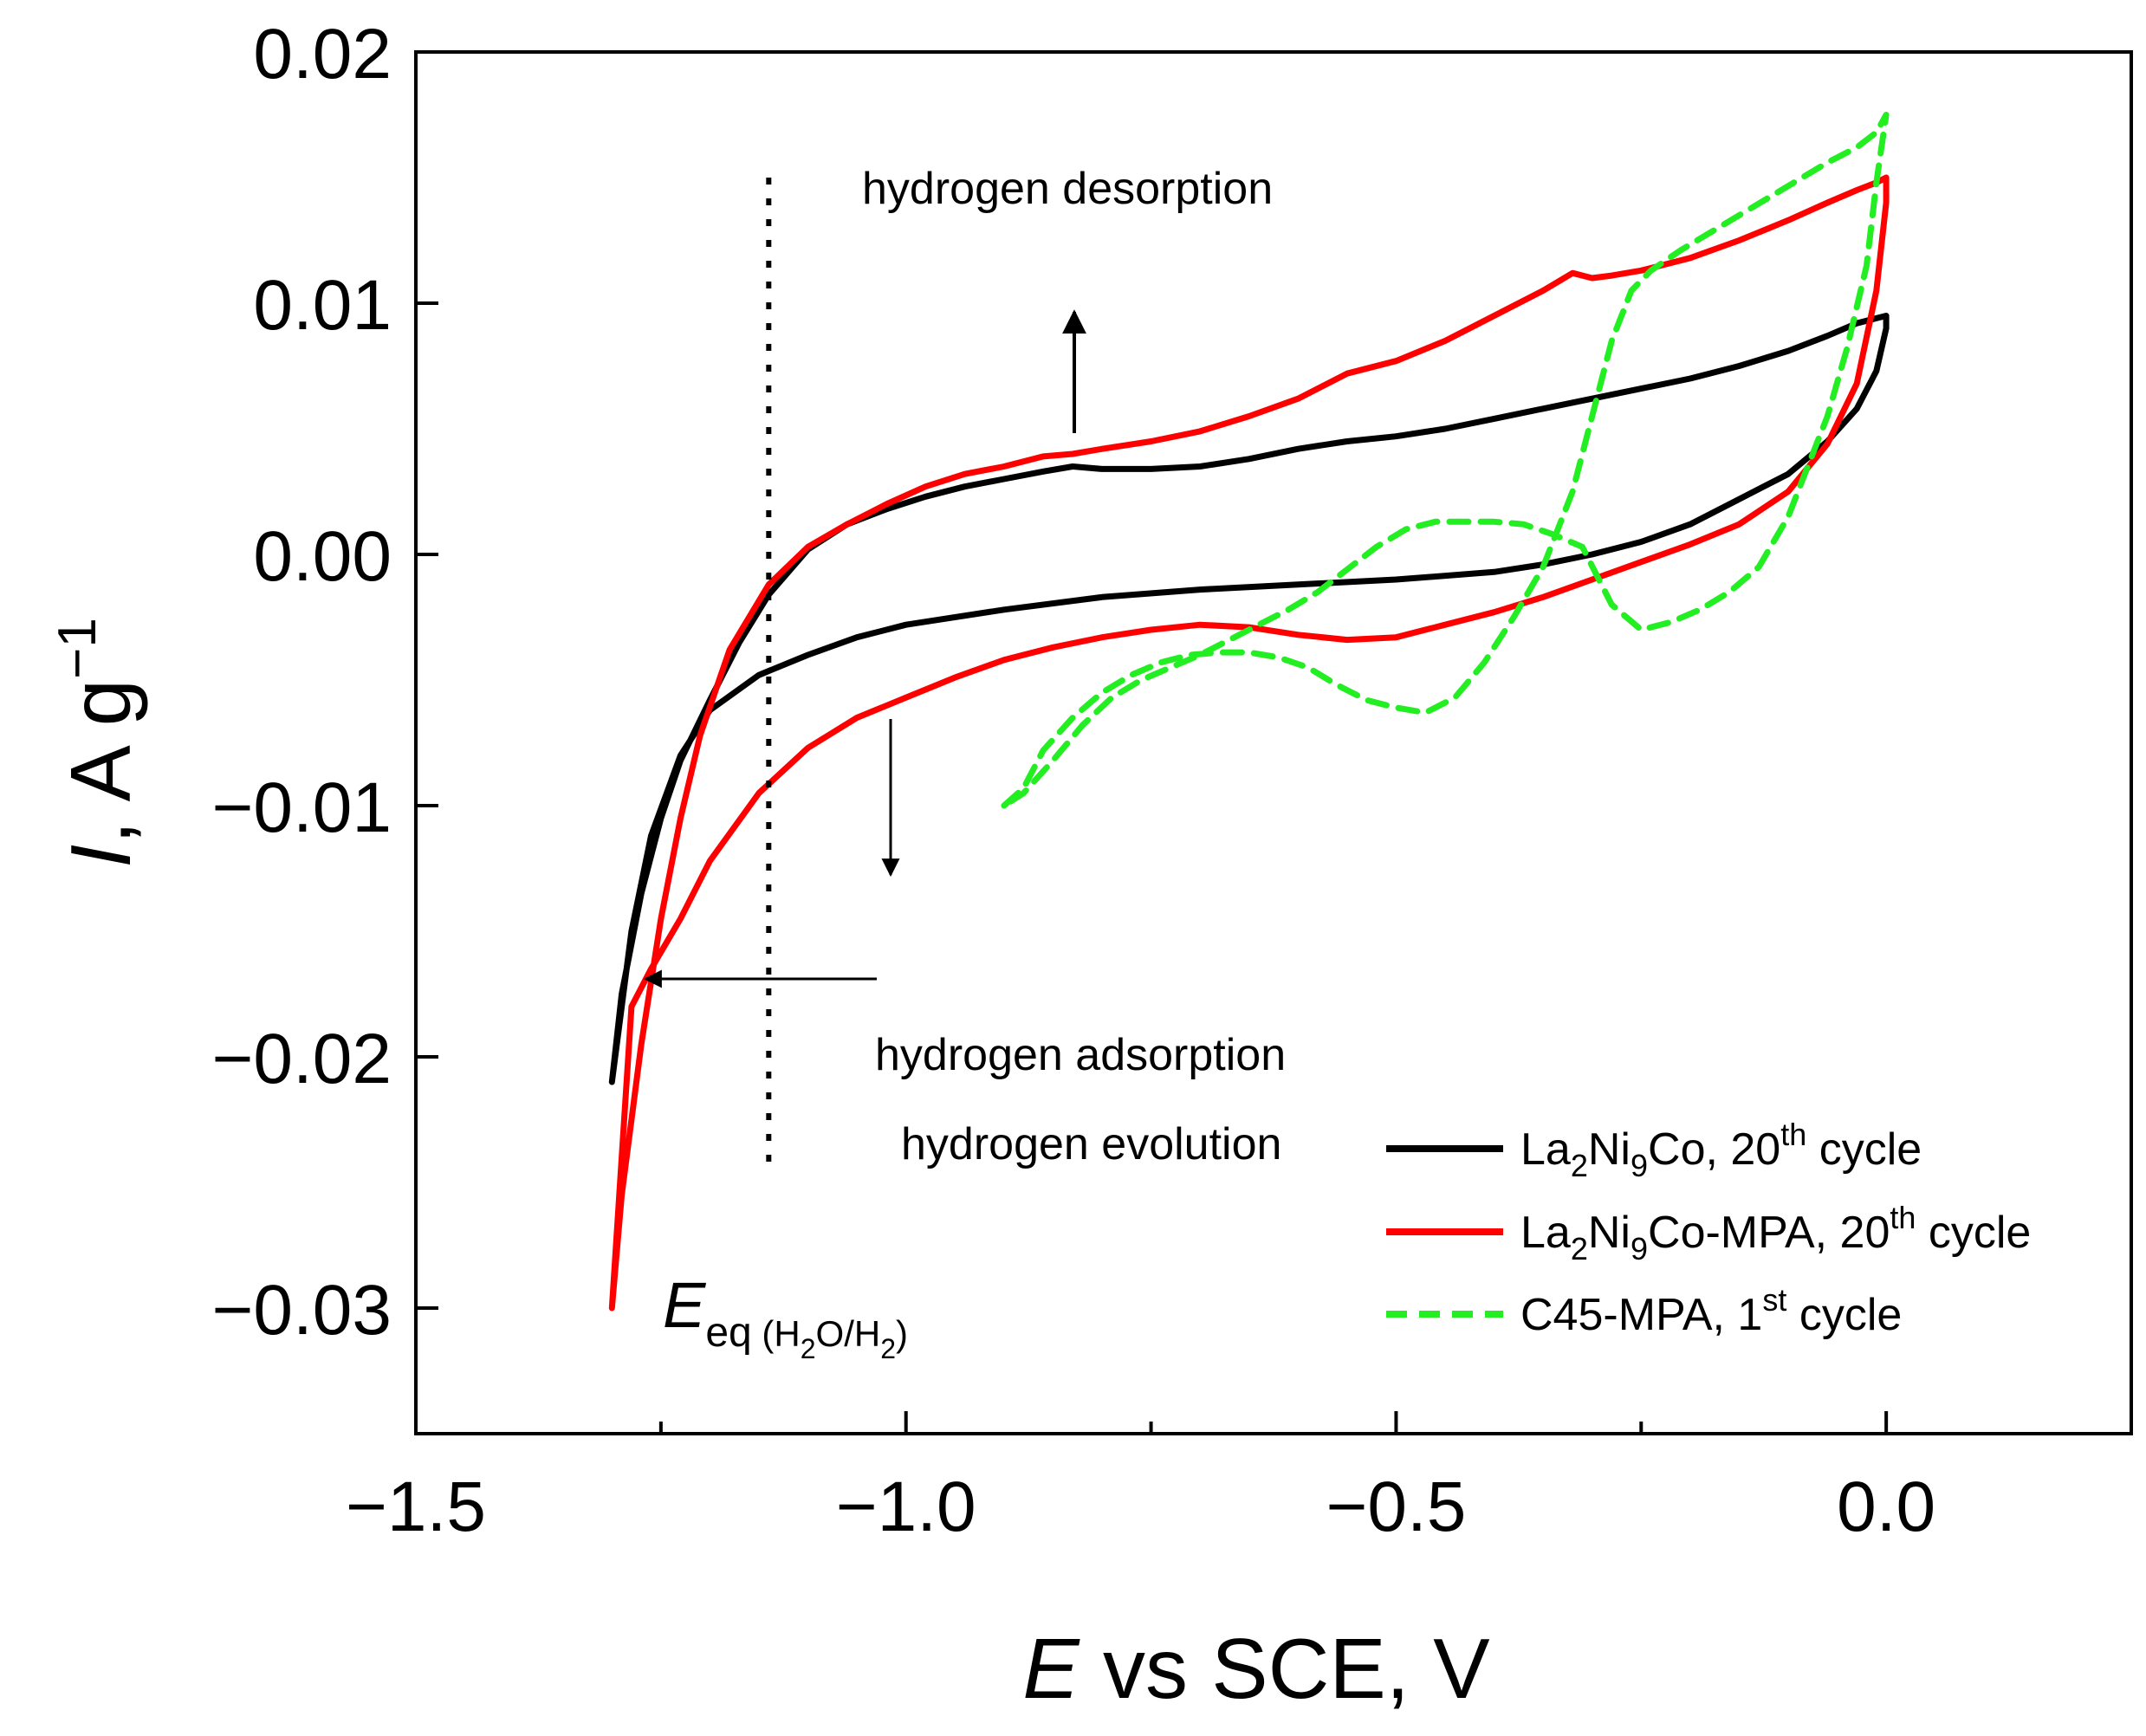 Image resolution: width=2146 pixels, height=1736 pixels. Describe the element at coordinates (302, 1310) in the screenshot. I see `y-tick-label: −0.03` at that location.